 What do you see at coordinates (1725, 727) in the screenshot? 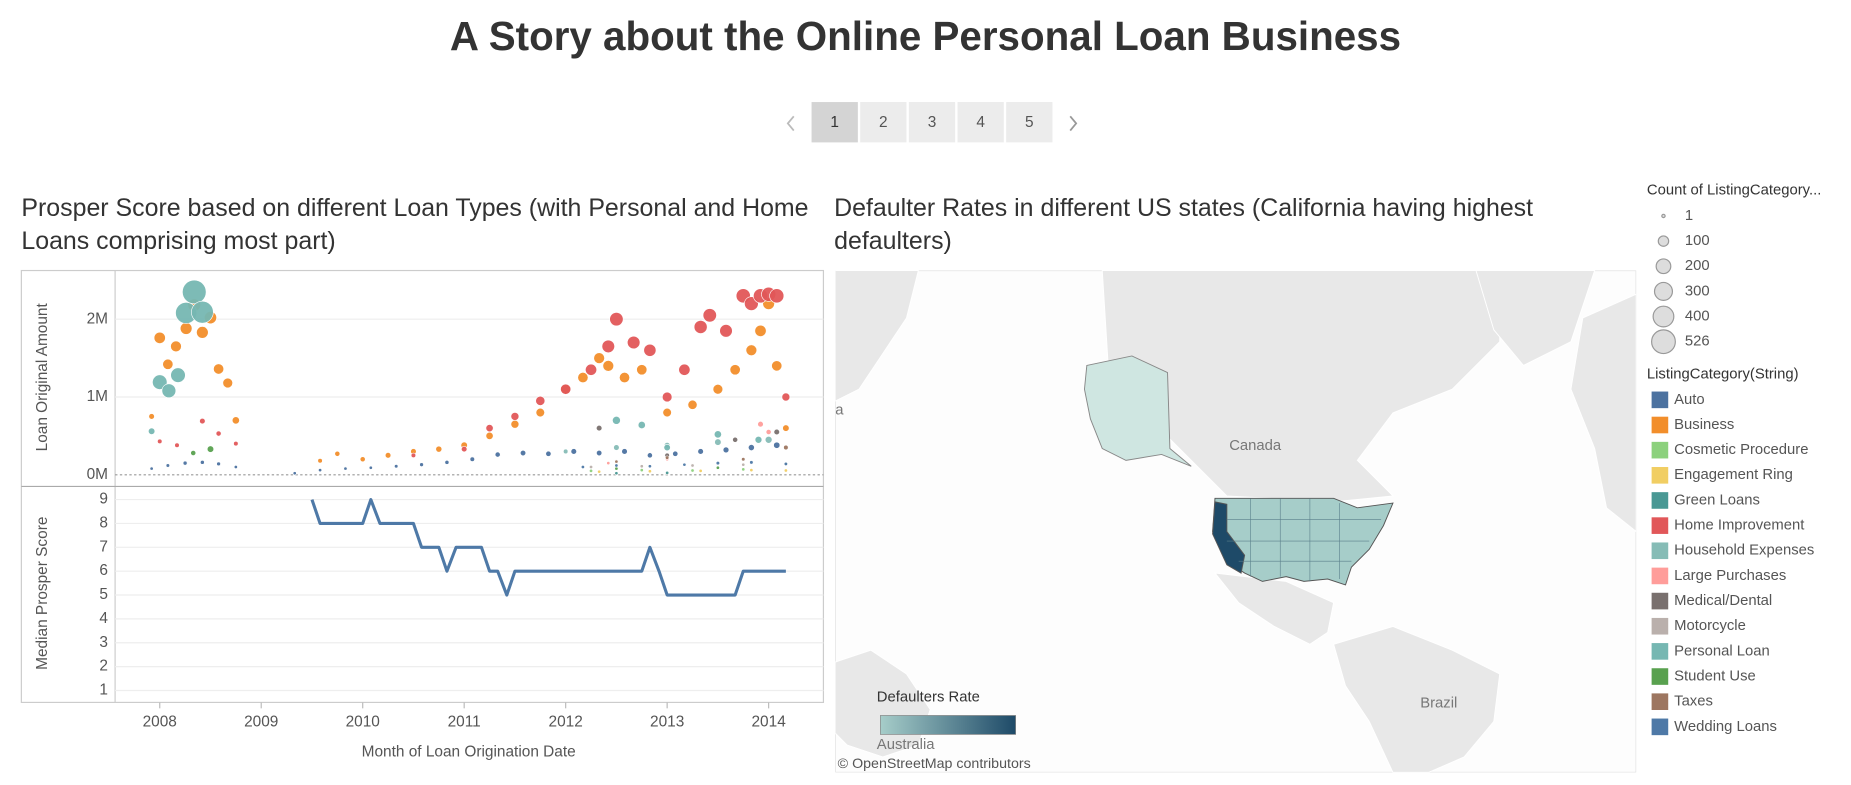
I see `legend-label: Wedding Loans` at bounding box center [1725, 727].